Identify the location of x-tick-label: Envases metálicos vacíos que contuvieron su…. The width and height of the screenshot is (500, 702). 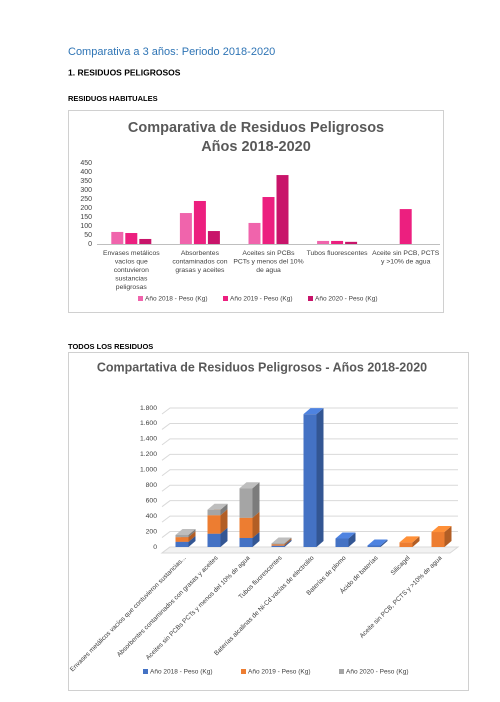
(131, 270).